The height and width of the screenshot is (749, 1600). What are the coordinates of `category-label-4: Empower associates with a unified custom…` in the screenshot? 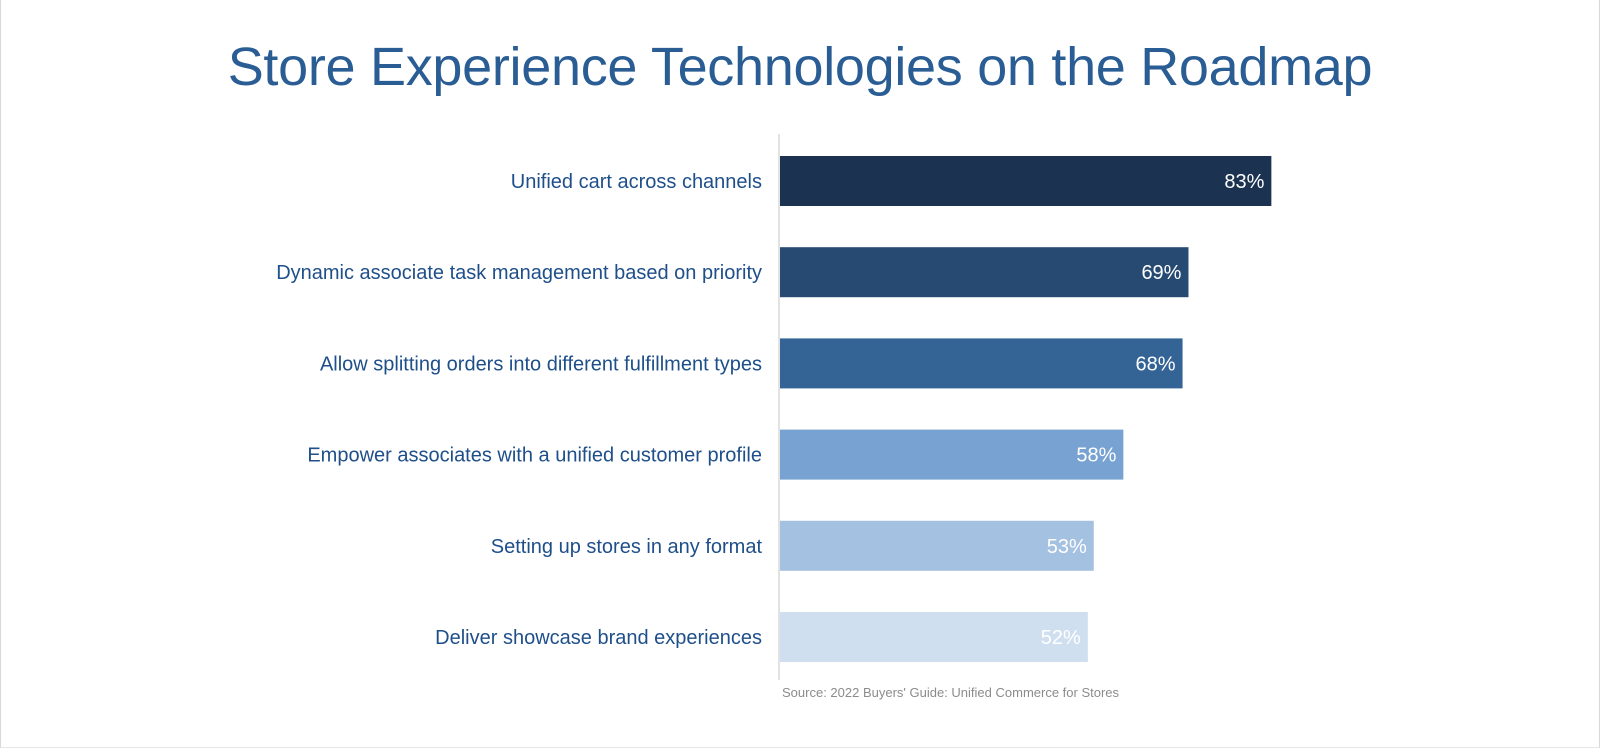 It's located at (534, 456).